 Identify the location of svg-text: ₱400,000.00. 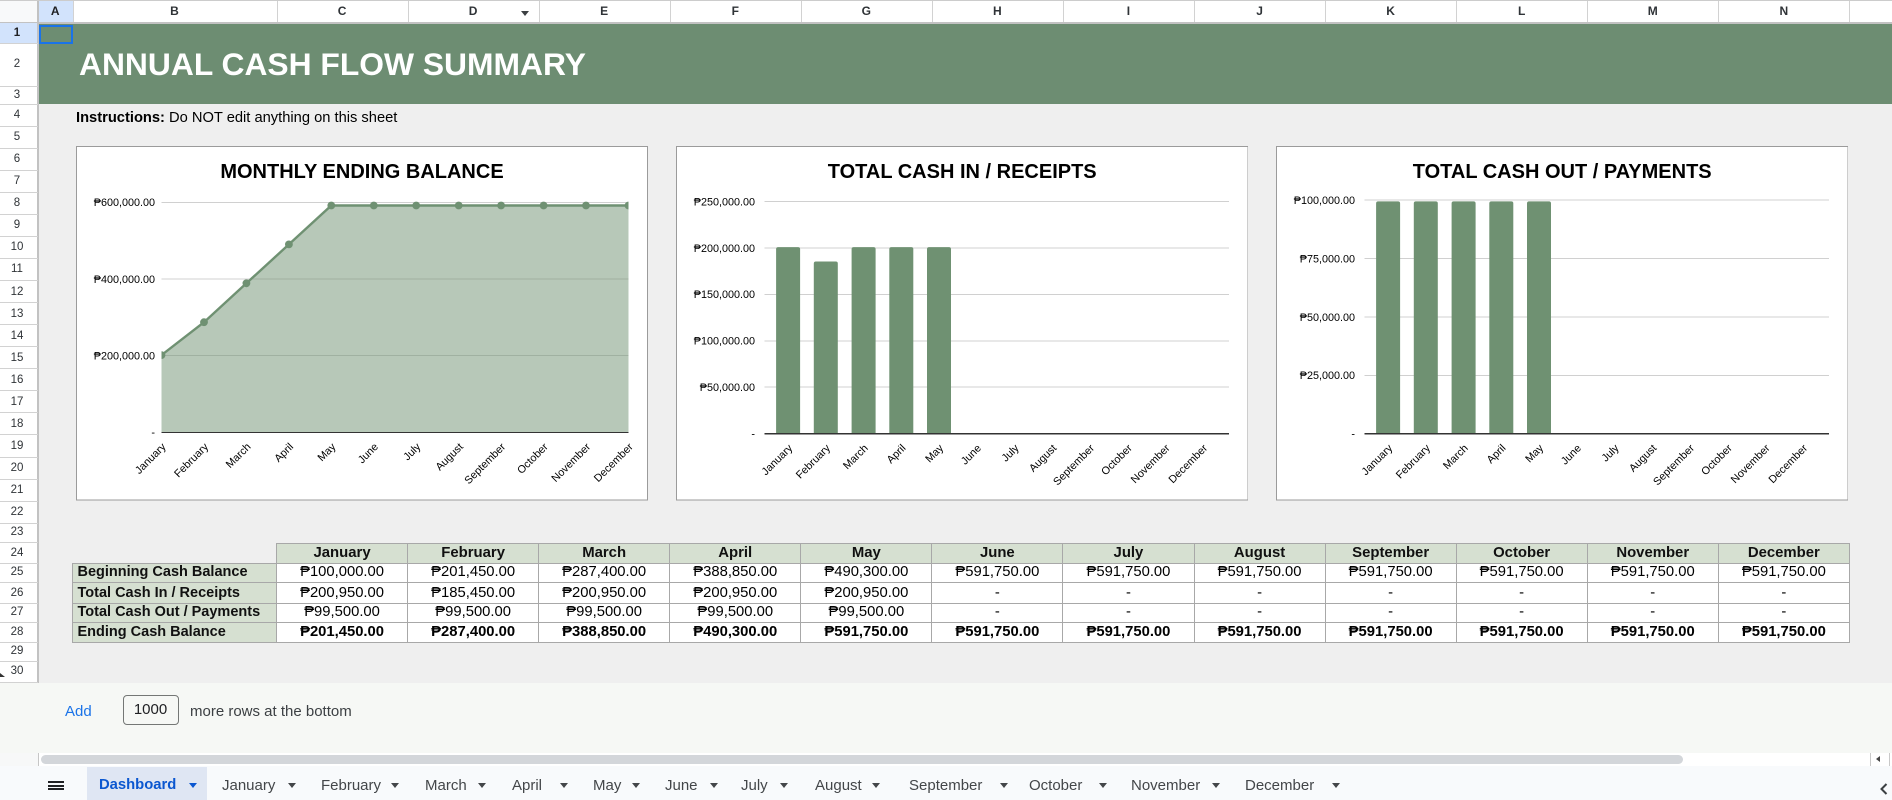
(123, 280).